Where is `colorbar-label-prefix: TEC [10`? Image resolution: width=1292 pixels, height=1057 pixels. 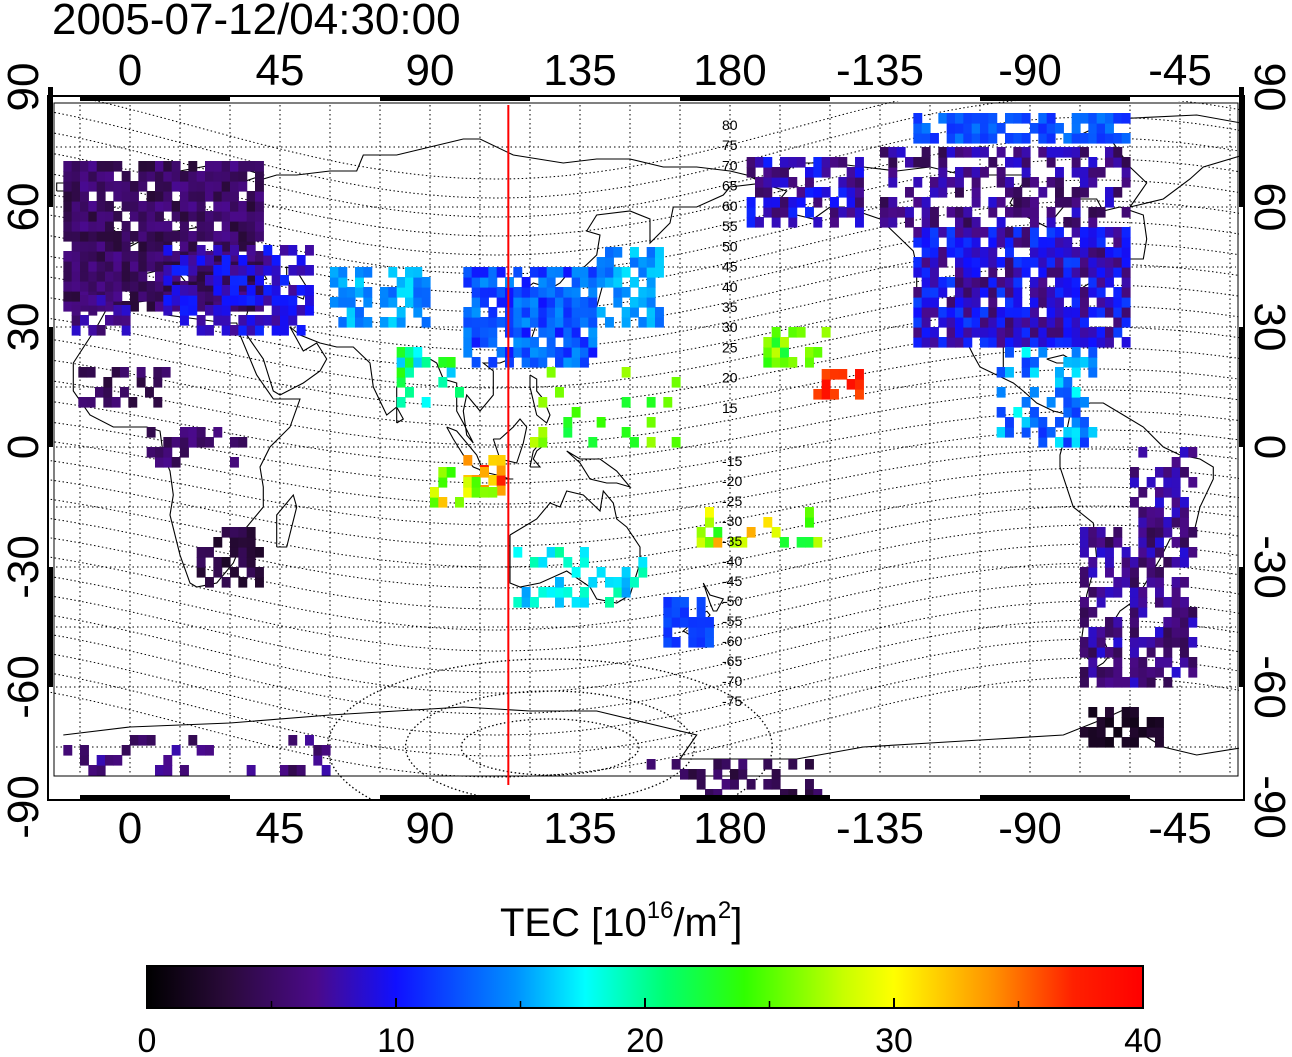 colorbar-label-prefix: TEC [10 is located at coordinates (573, 923).